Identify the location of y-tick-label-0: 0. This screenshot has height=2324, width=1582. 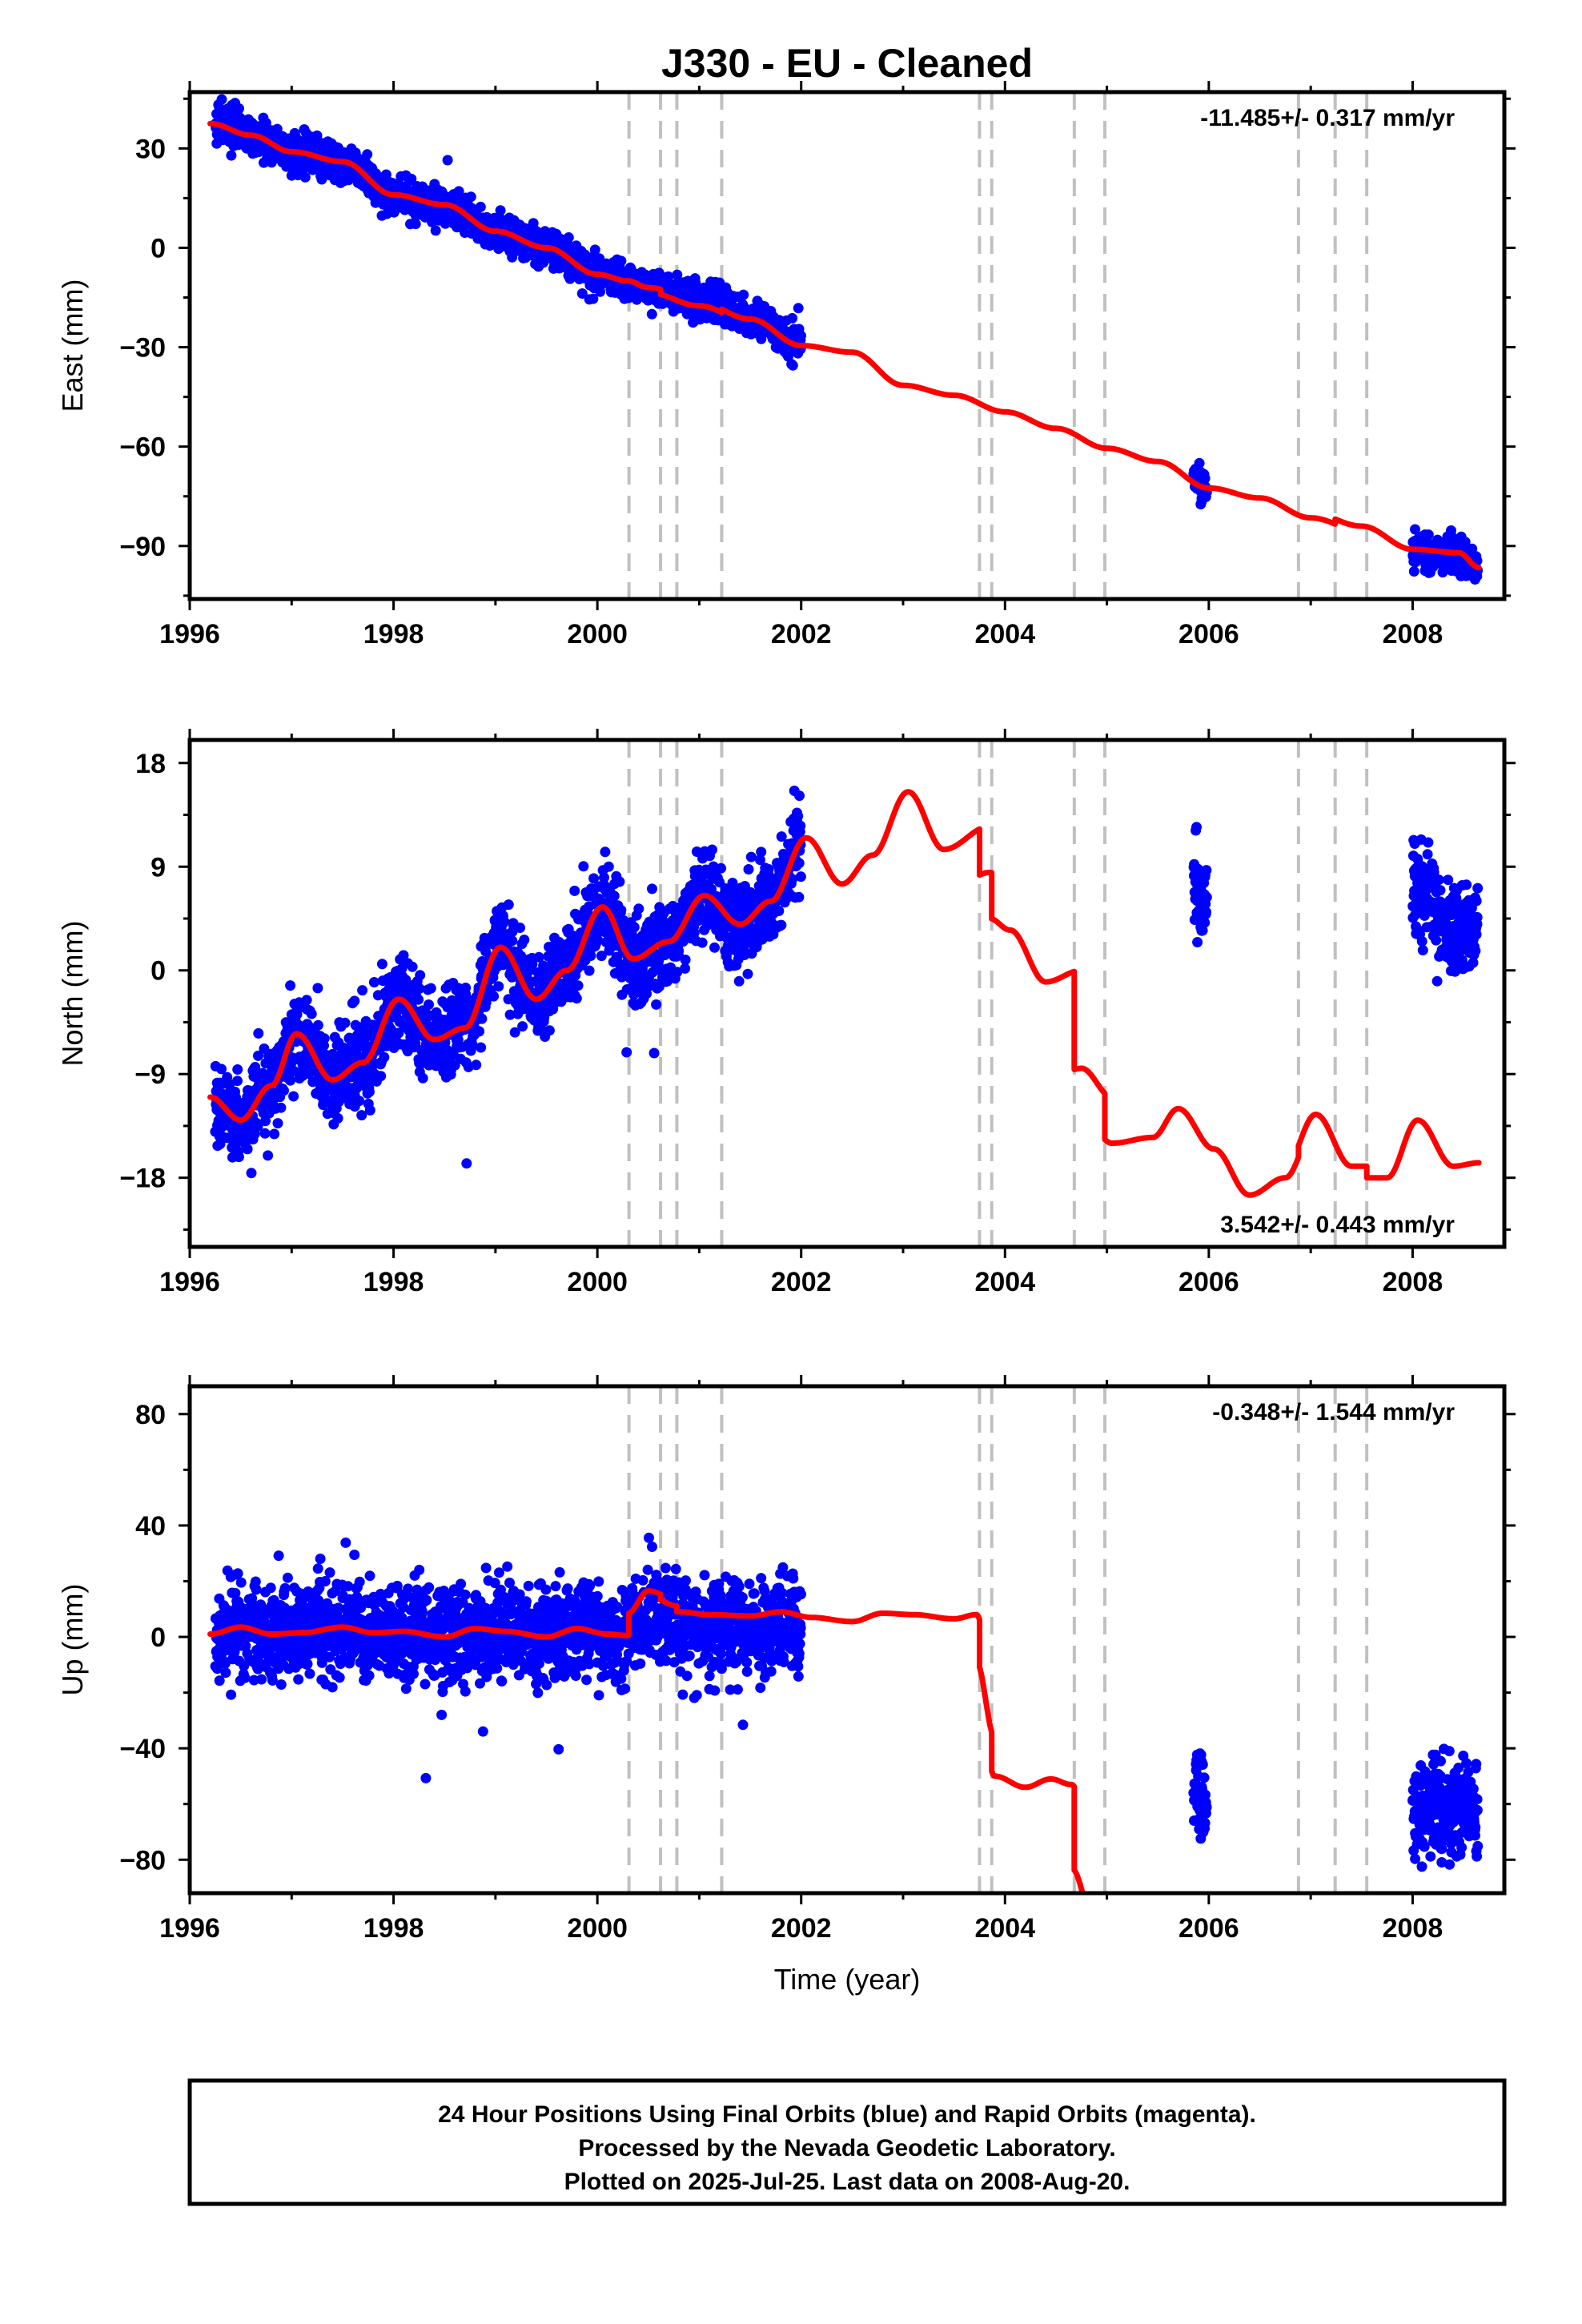
(158, 972).